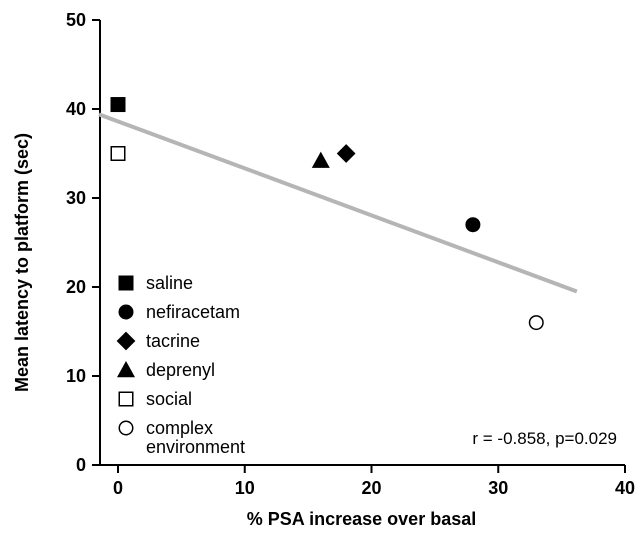 This screenshot has height=534, width=639. What do you see at coordinates (371, 488) in the screenshot?
I see `x-tick-label: 20` at bounding box center [371, 488].